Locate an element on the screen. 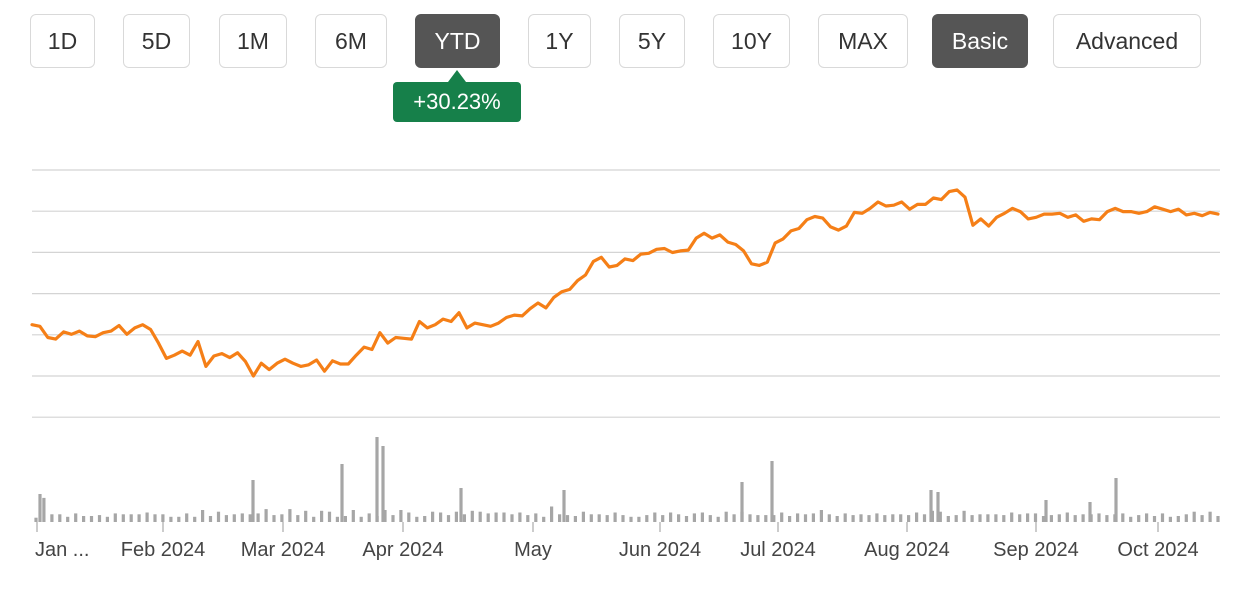 This screenshot has height=590, width=1240. x-tick-label: Jul 2024 is located at coordinates (778, 550).